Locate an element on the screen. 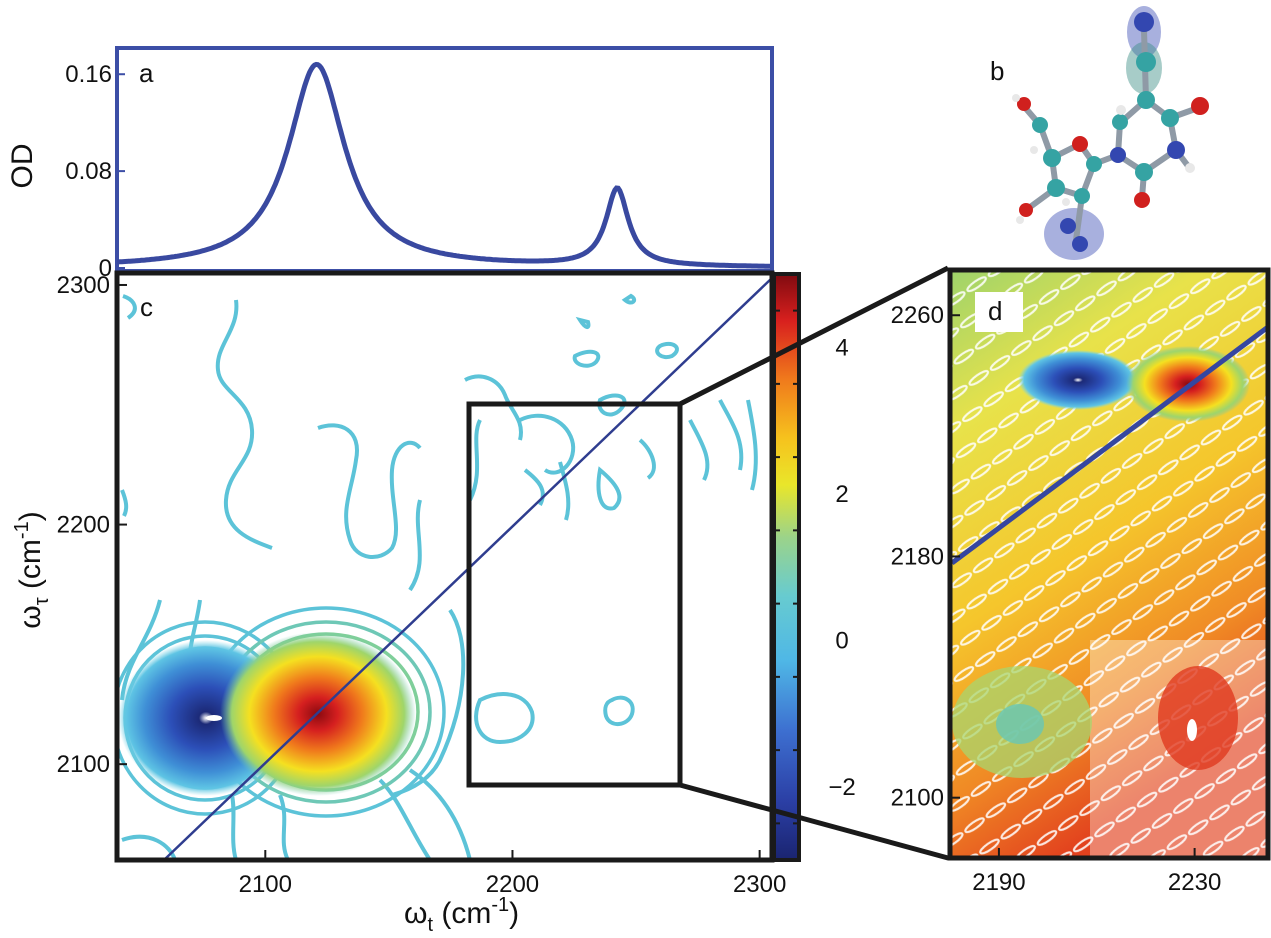 The height and width of the screenshot is (938, 1271). molecule-bonds is located at coordinates (1110, 135).